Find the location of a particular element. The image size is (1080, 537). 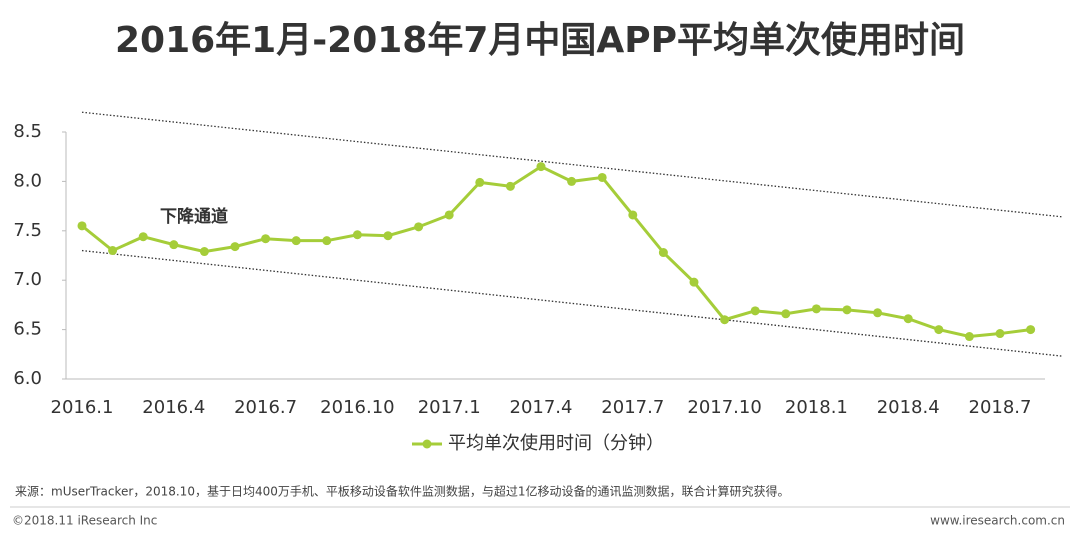

legend-marker is located at coordinates (427, 444).